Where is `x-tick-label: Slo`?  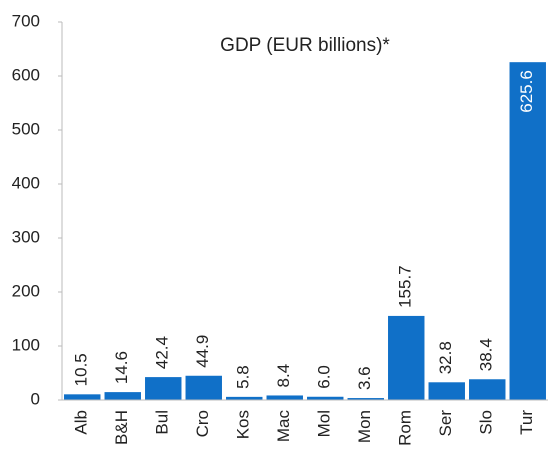 x-tick-label: Slo is located at coordinates (486, 422).